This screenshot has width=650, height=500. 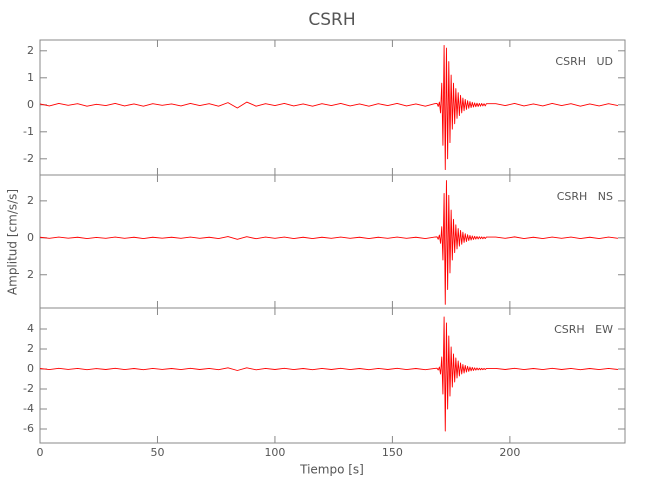 What do you see at coordinates (30, 328) in the screenshot?
I see `y-tick-label: 4` at bounding box center [30, 328].